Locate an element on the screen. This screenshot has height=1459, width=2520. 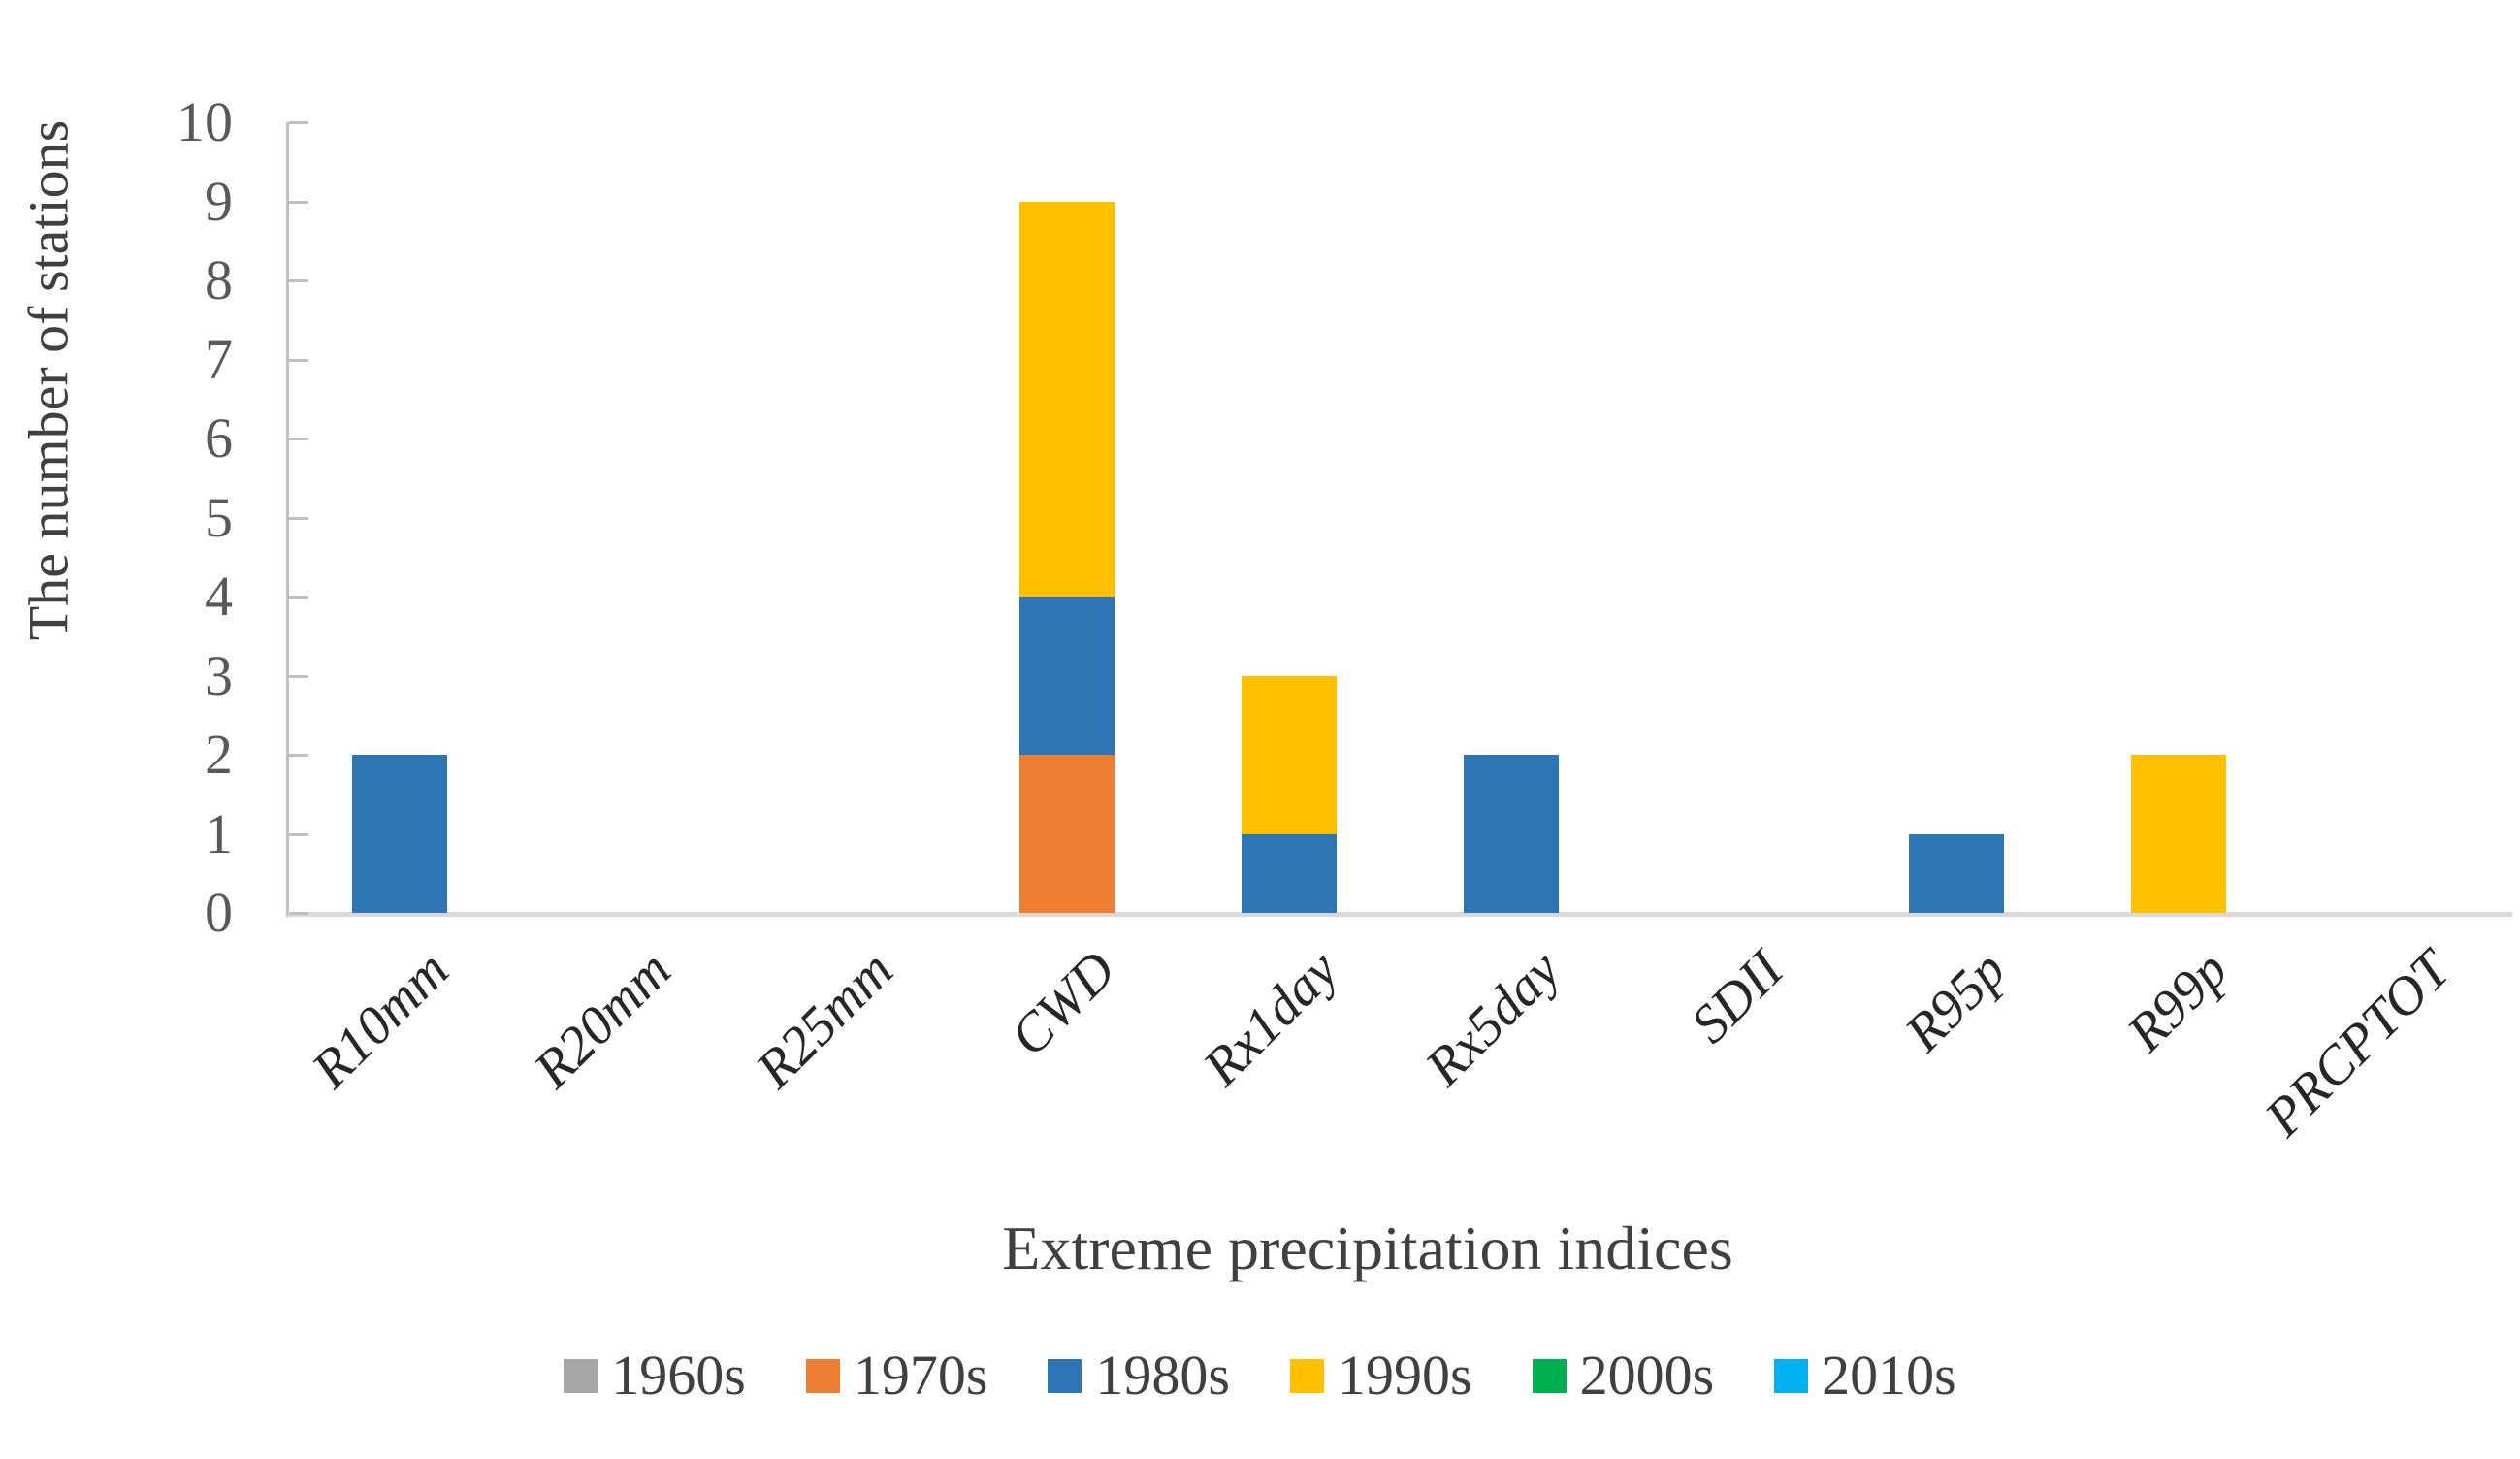
y-tick-label: 7 is located at coordinates (219, 359).